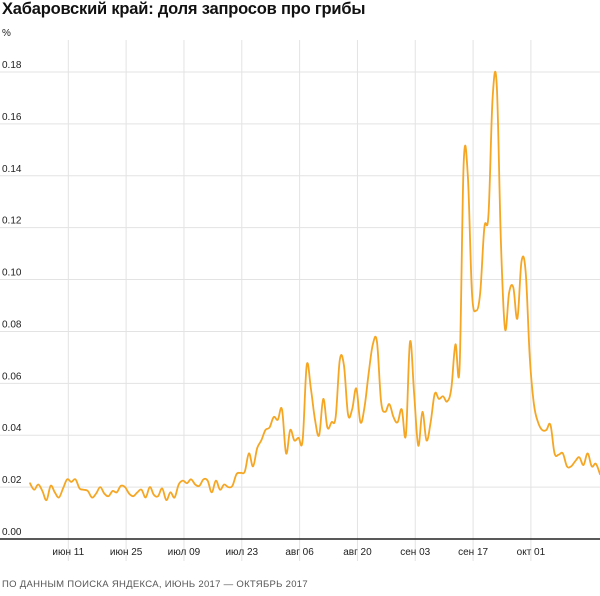  Describe the element at coordinates (357, 552) in the screenshot. I see `x-tick-label: авг 20` at that location.